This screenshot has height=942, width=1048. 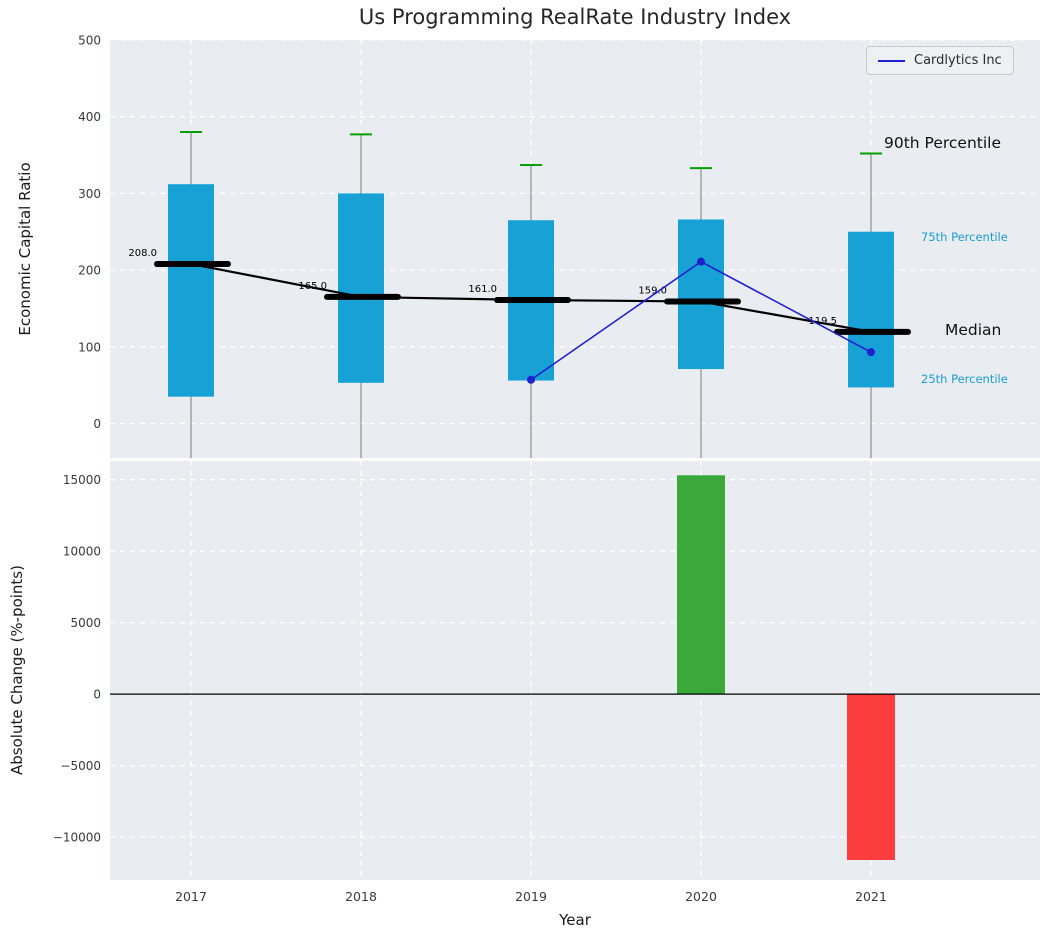 What do you see at coordinates (82, 480) in the screenshot?
I see `bottom-y-tick-label: 15000` at bounding box center [82, 480].